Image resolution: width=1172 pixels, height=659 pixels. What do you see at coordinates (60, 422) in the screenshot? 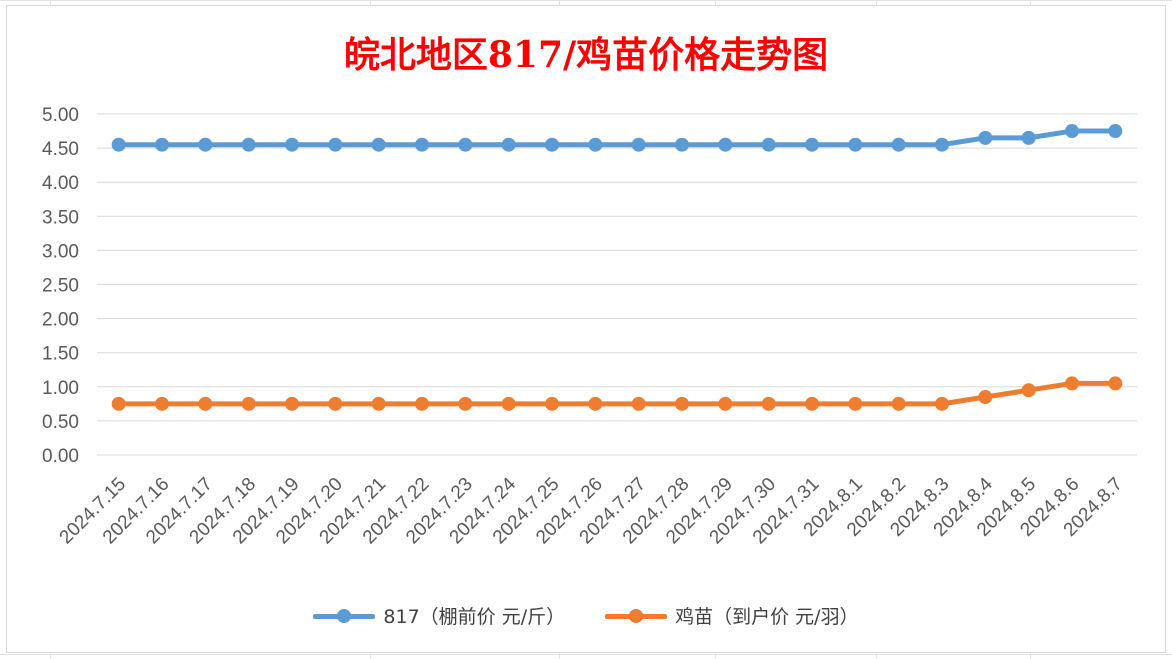
I see `y-tick-label: 0.50` at bounding box center [60, 422].